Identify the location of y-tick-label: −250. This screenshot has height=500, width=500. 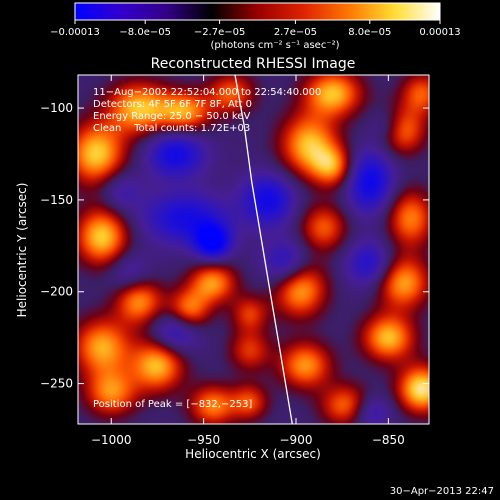
(56, 384).